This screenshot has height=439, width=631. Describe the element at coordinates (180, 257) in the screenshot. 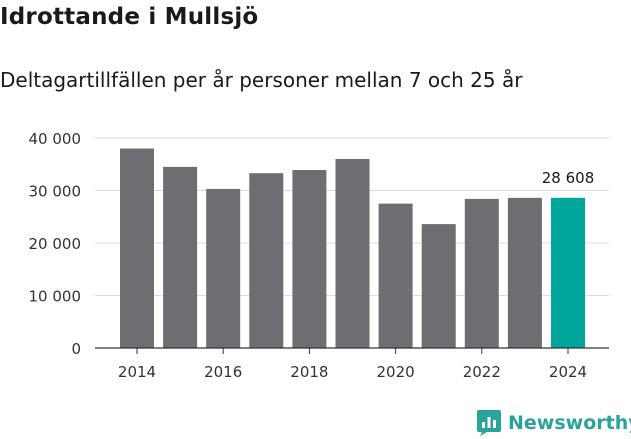

I see `bar-2015` at that location.